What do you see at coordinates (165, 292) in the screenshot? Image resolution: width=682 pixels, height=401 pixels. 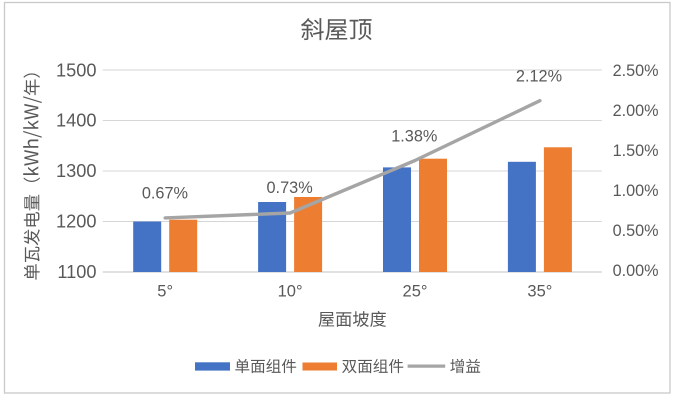 I see `svg-text: 5°` at bounding box center [165, 292].